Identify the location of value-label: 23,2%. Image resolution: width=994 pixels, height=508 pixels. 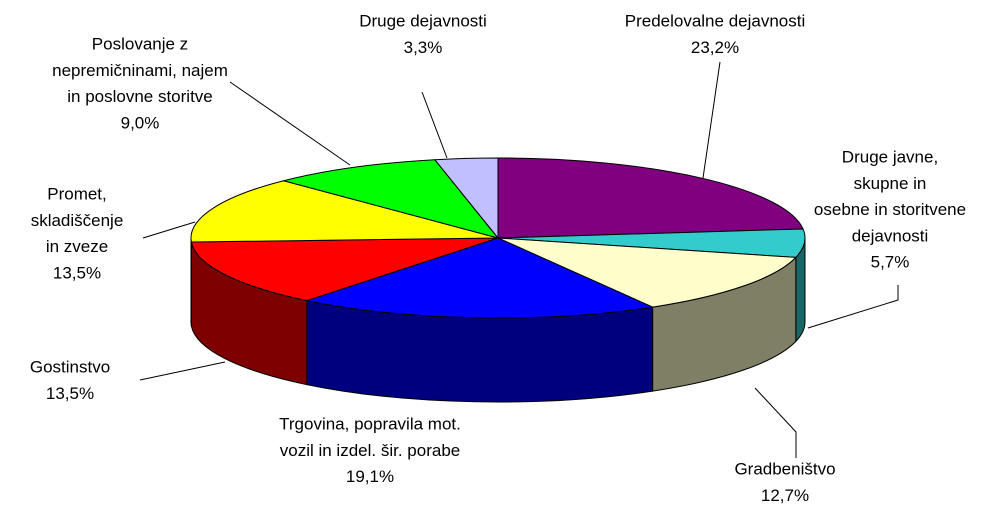
(715, 47).